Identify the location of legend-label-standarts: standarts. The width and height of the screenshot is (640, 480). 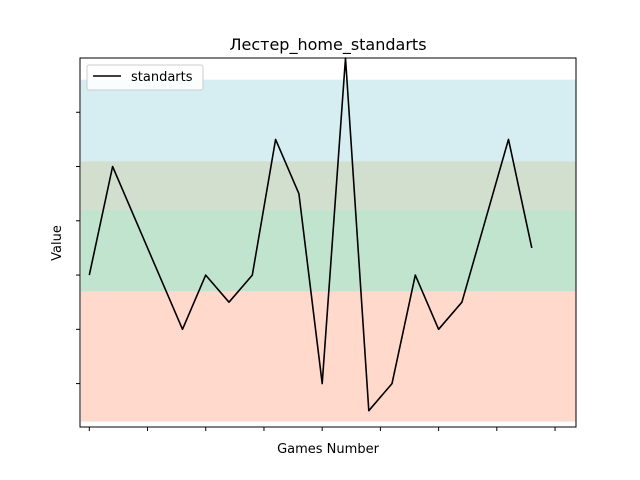
(162, 77).